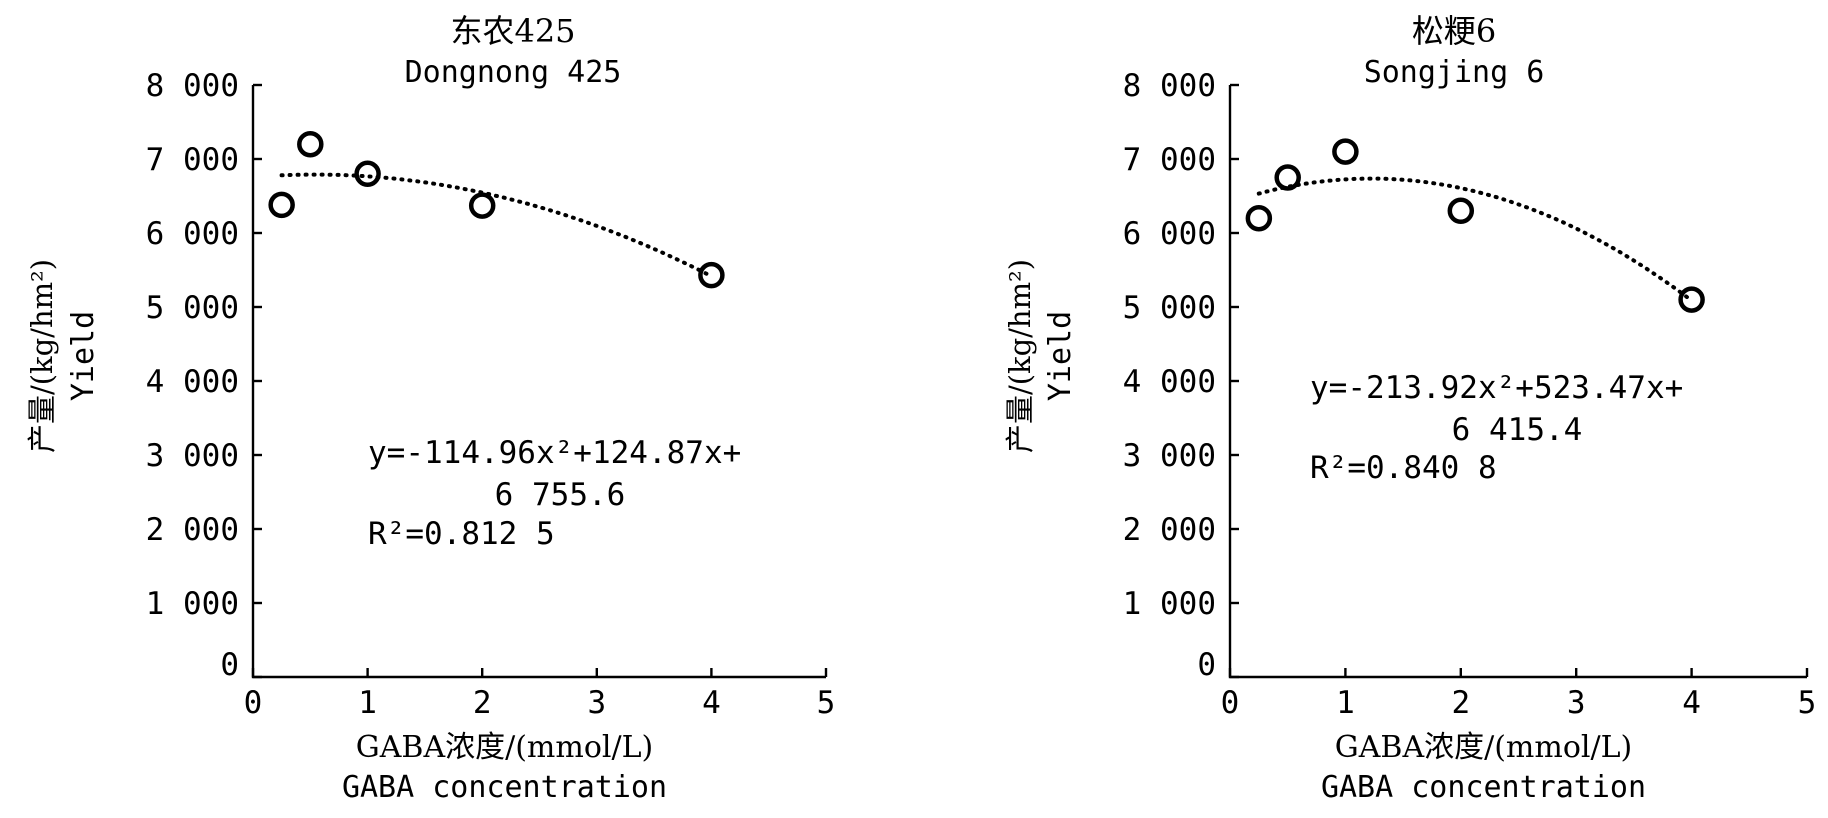  I want to click on equation-line-2: 6 415.4, so click(1517, 430).